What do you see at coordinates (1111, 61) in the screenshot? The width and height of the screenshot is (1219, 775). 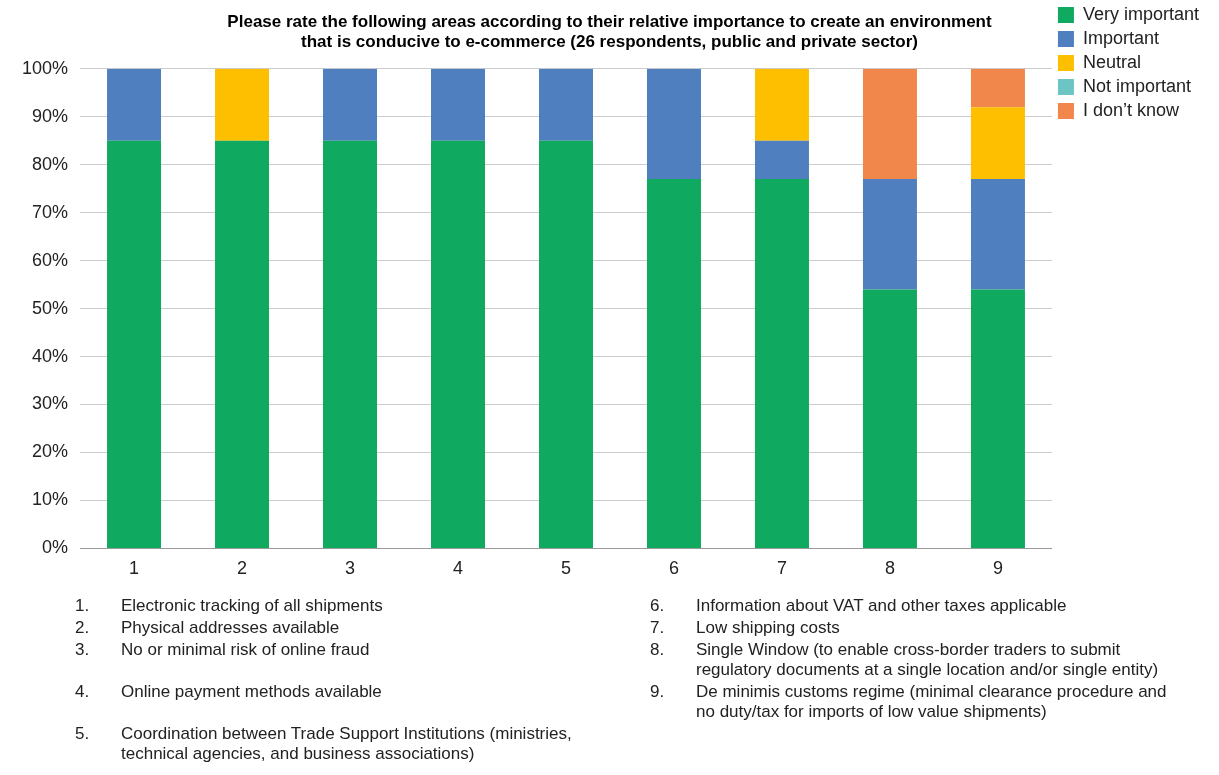 I see `legend-label: Neutral` at bounding box center [1111, 61].